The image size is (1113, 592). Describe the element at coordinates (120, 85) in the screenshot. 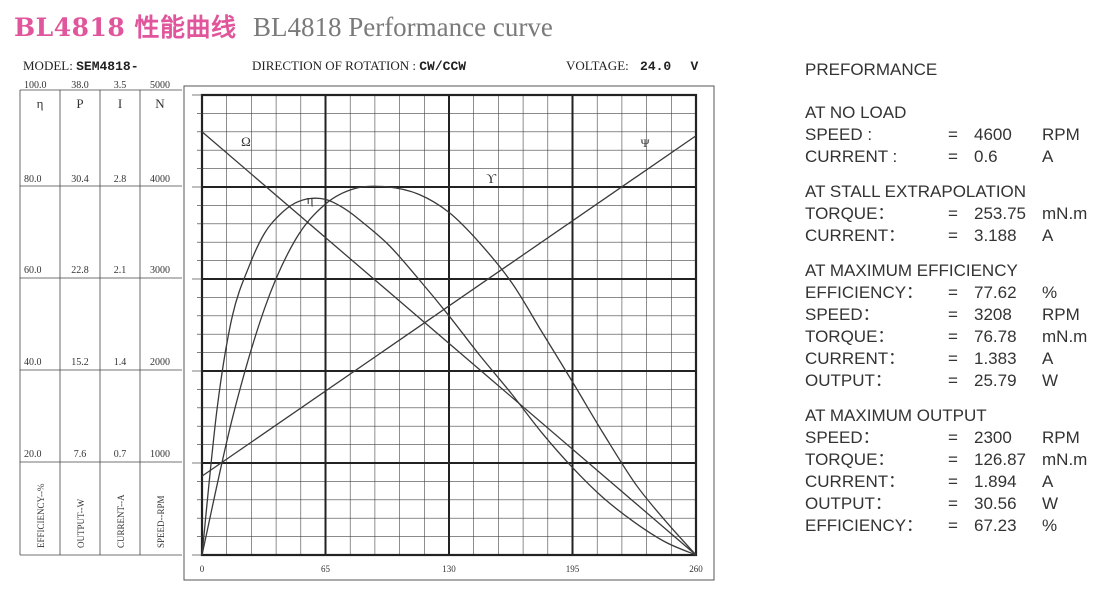

I see `scale-tick-label: 3.5` at that location.